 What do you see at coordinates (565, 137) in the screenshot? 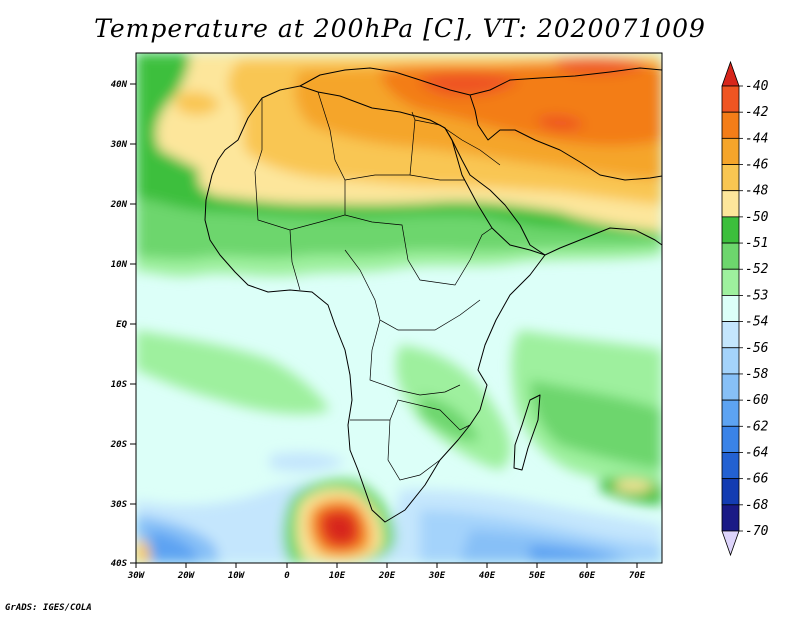
I see `middle-east-coast` at bounding box center [565, 137].